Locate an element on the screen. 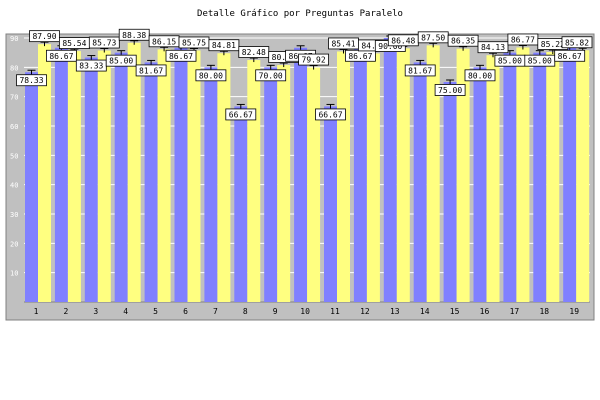 The image size is (600, 400). data-label-text: 85.82 is located at coordinates (577, 42).